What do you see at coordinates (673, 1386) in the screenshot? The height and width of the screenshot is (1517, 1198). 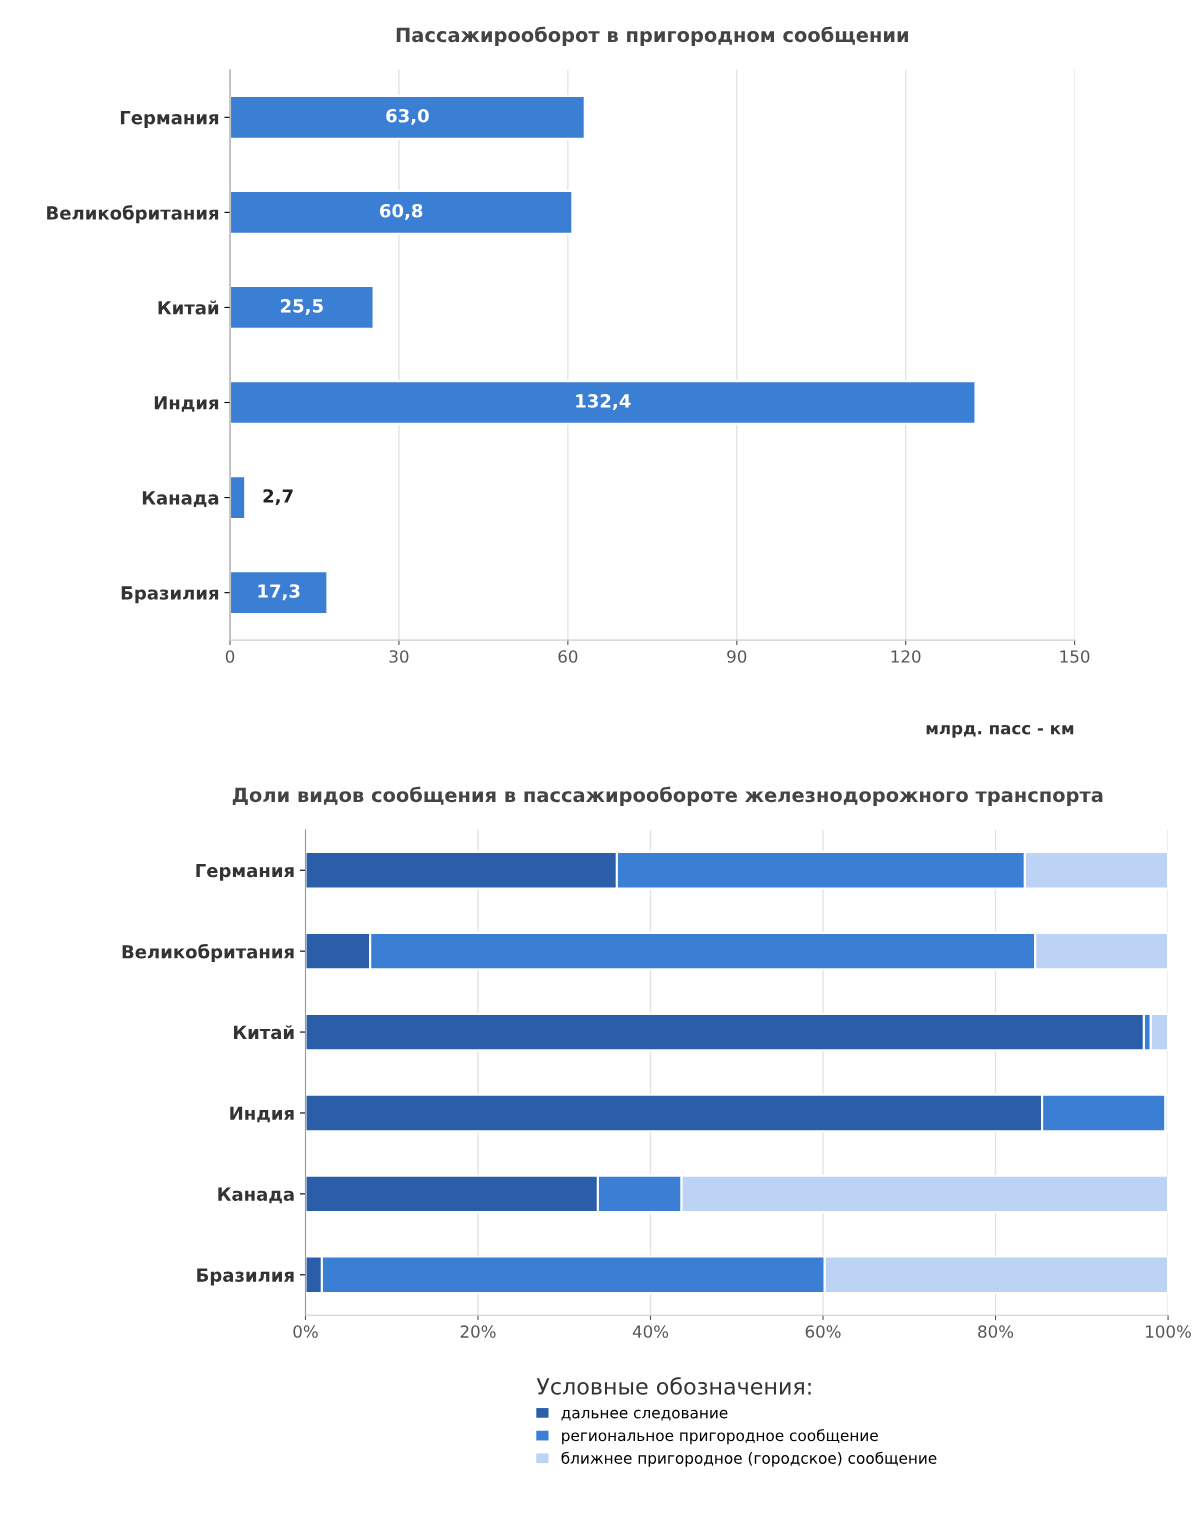 I see `legend-title: Условные обозначения:` at bounding box center [673, 1386].